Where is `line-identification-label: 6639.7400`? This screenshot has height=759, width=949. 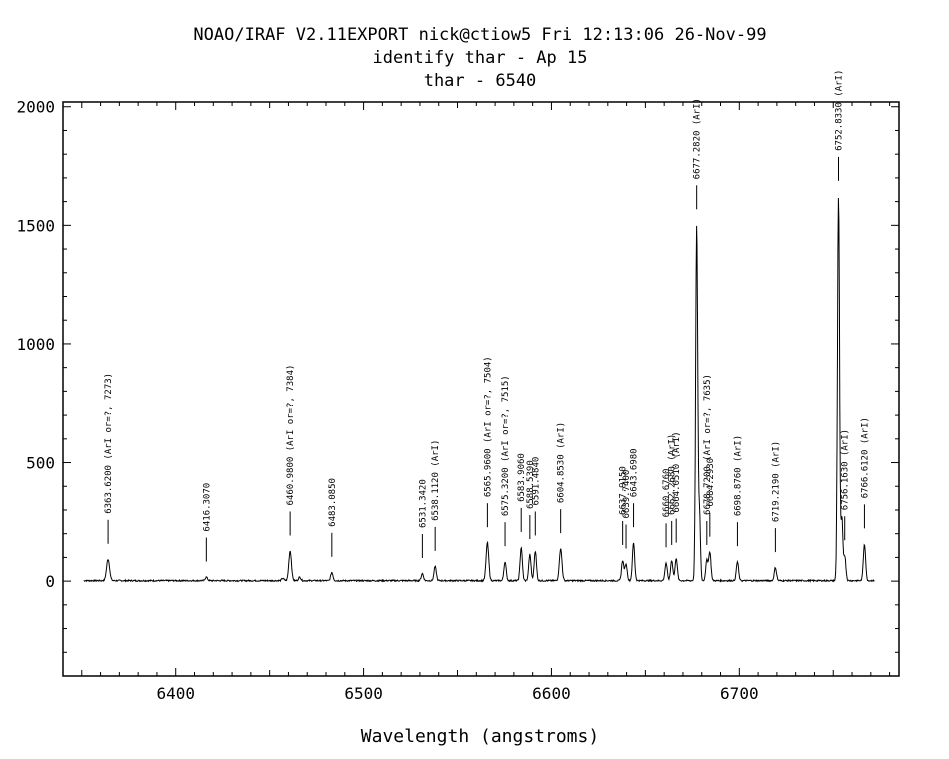 line-identification-label: 6639.7400 is located at coordinates (627, 494).